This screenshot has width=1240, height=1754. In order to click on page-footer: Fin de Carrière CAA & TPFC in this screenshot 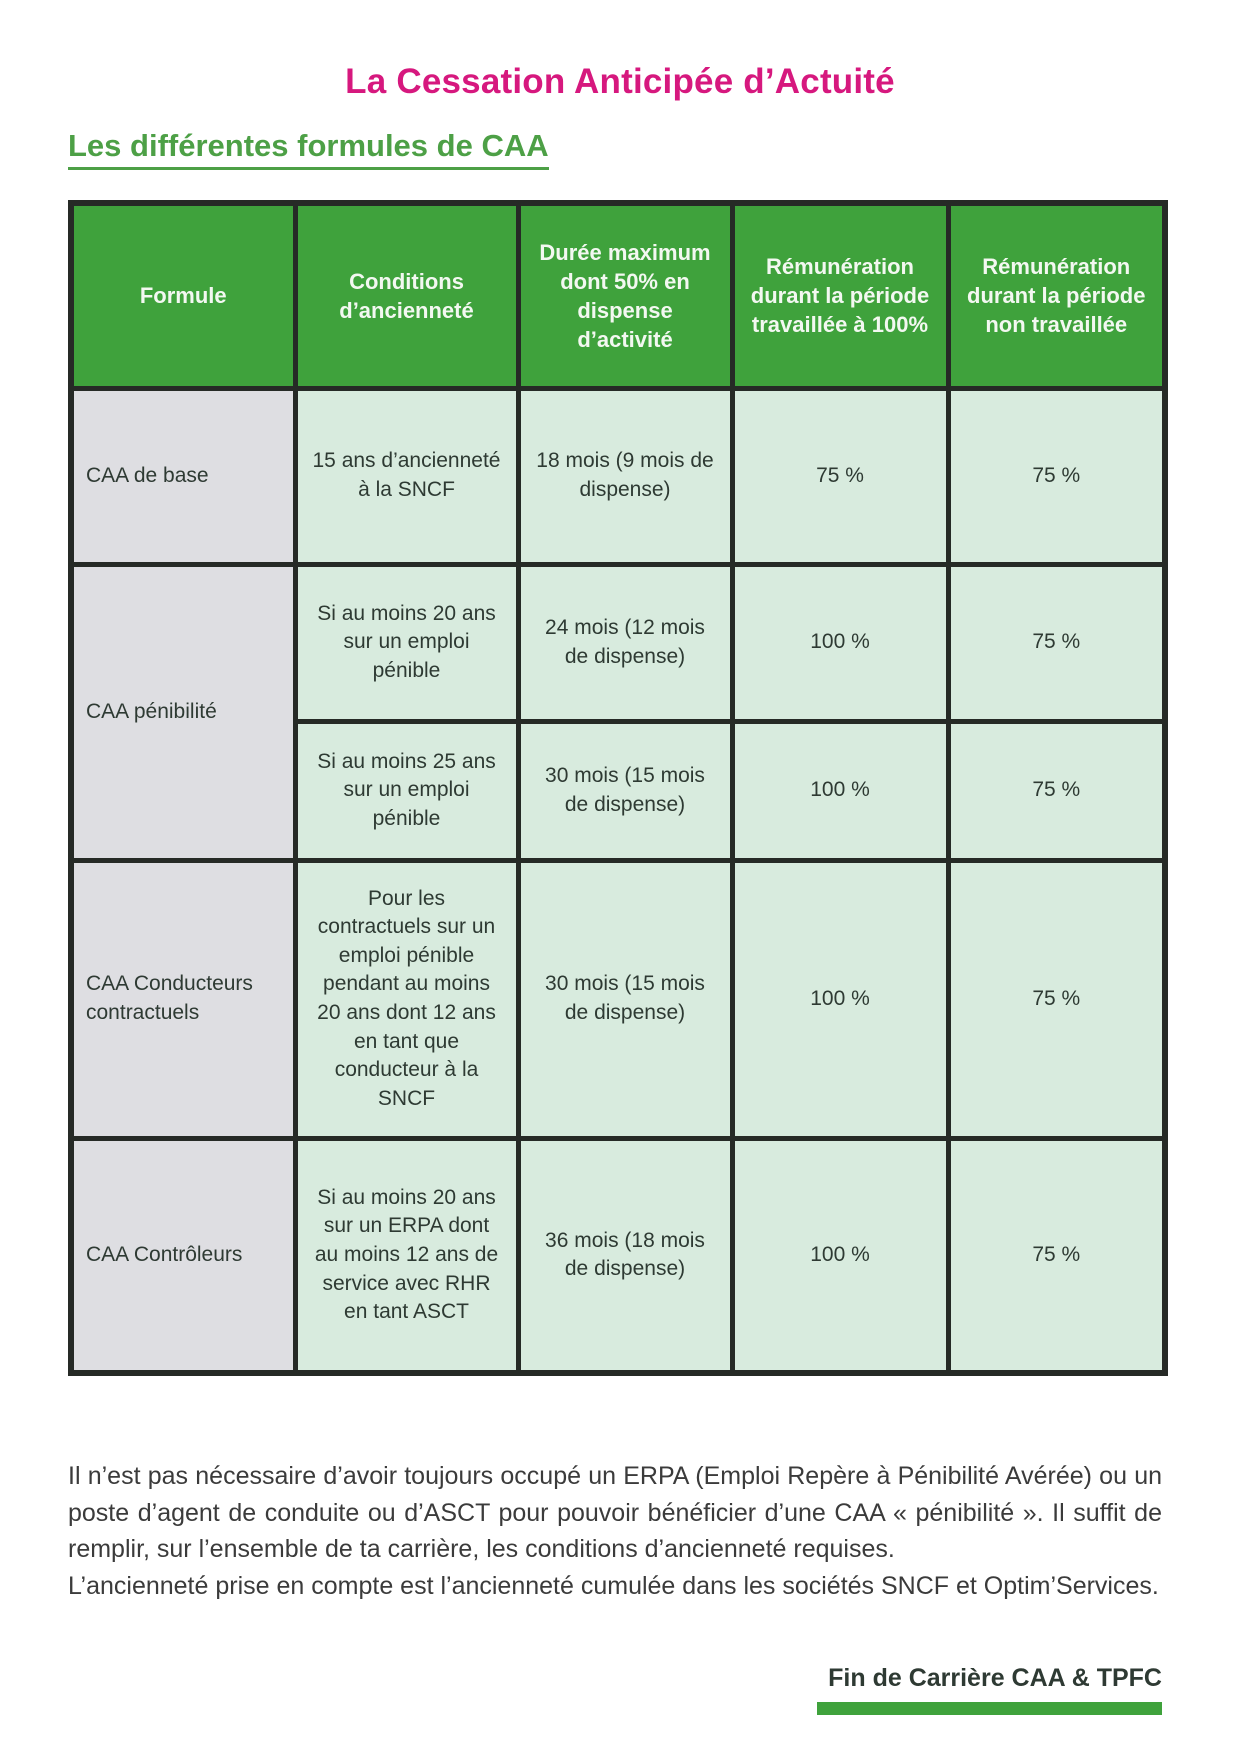, I will do `click(989, 1689)`.